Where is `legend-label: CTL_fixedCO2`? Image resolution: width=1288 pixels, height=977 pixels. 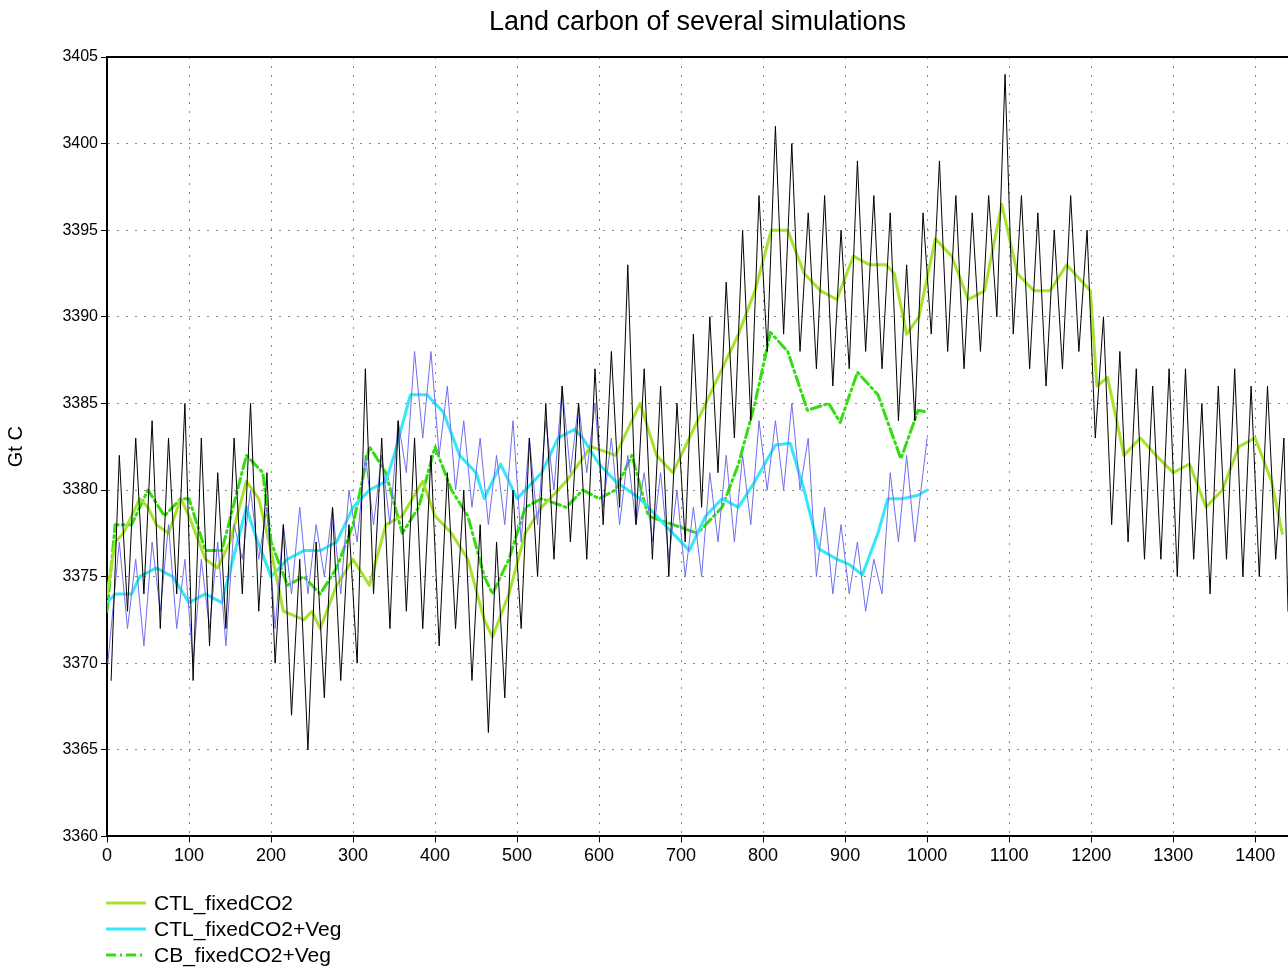
legend-label: CTL_fixedCO2 is located at coordinates (223, 903).